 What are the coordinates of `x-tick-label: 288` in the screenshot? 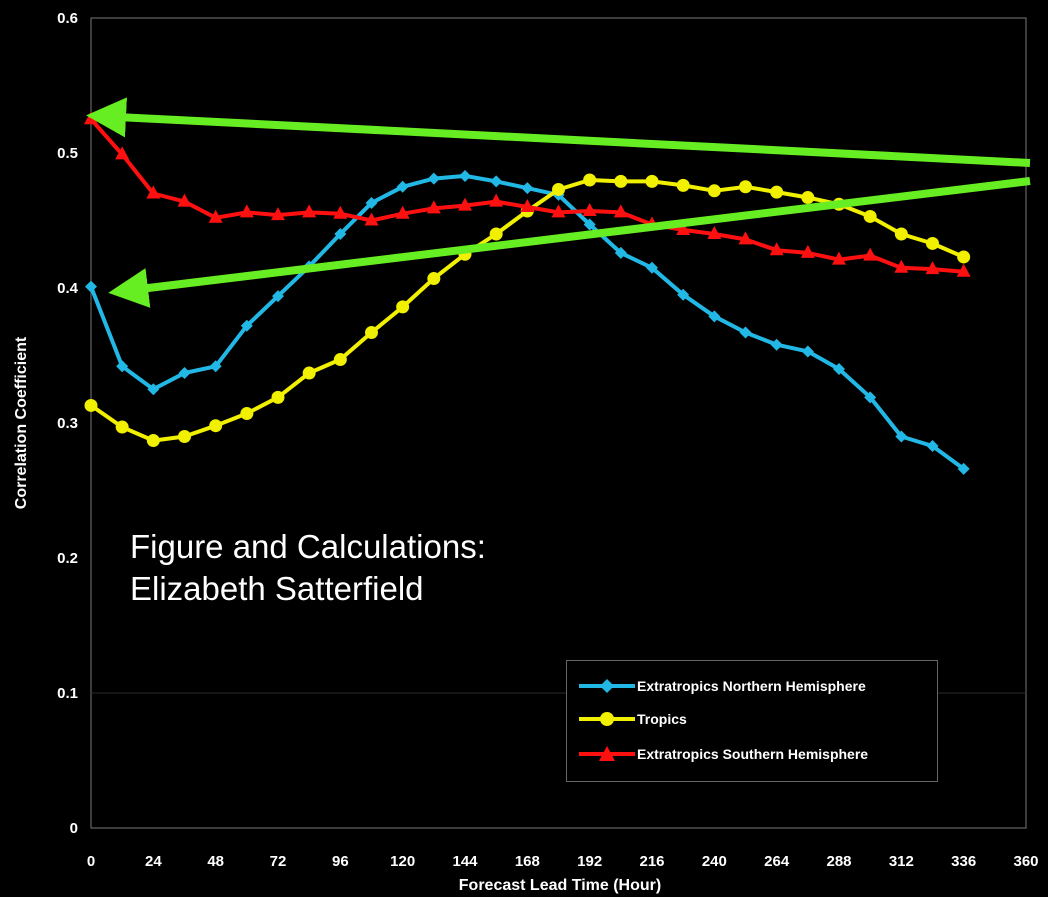 It's located at (838, 861).